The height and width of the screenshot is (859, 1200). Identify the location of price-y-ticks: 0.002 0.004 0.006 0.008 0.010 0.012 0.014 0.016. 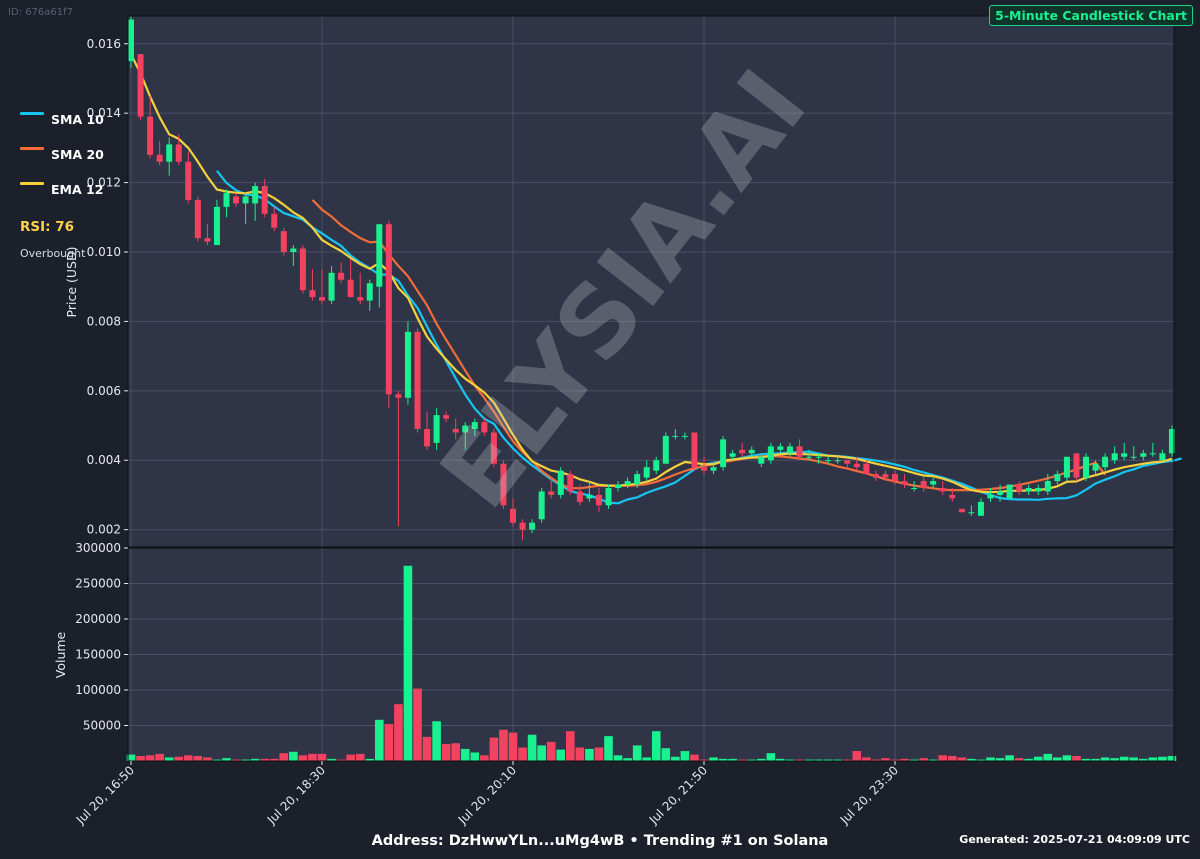
(107, 287).